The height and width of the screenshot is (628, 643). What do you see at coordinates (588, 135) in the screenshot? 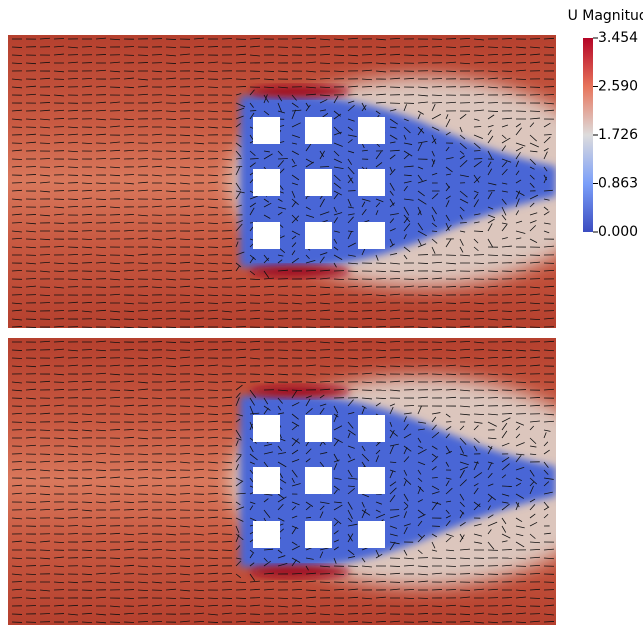
I see `colorbar` at bounding box center [588, 135].